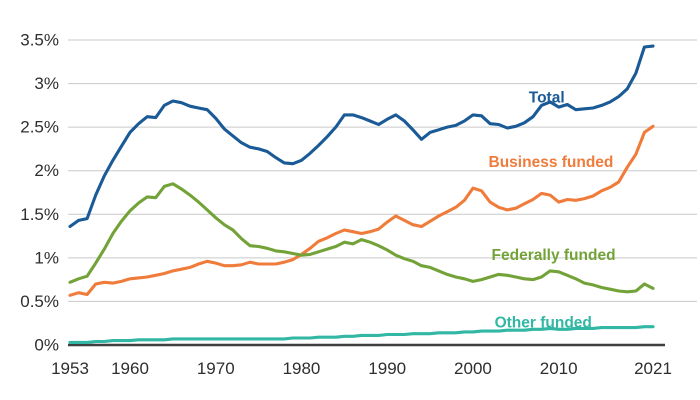 This screenshot has height=400, width=700. I want to click on x-axis-tick-label: 2010, so click(559, 368).